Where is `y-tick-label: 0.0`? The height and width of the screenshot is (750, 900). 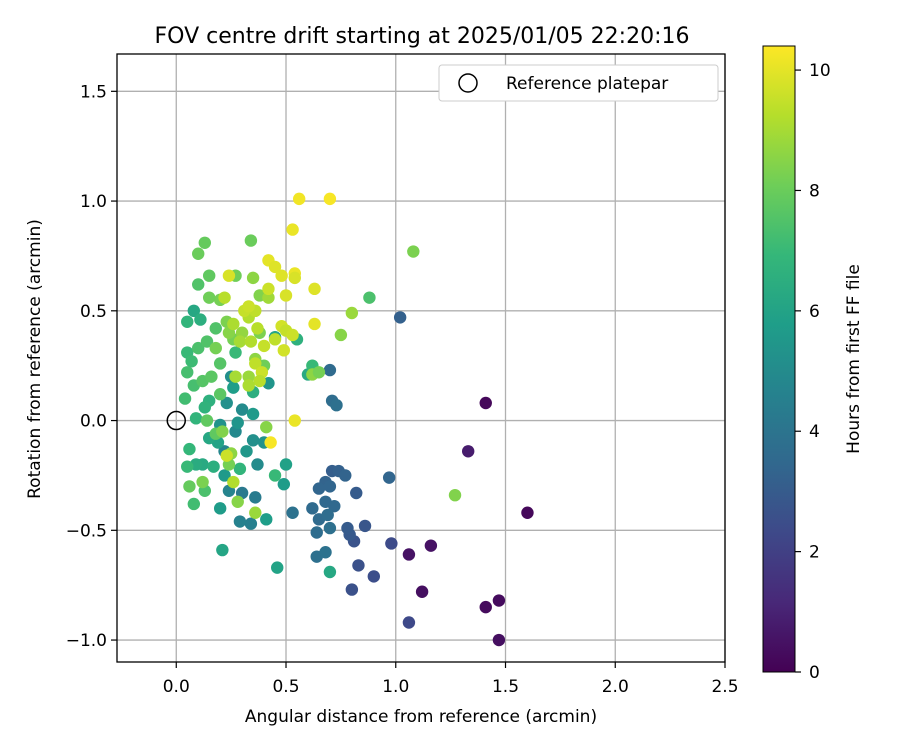 y-tick-label: 0.0 is located at coordinates (93, 422).